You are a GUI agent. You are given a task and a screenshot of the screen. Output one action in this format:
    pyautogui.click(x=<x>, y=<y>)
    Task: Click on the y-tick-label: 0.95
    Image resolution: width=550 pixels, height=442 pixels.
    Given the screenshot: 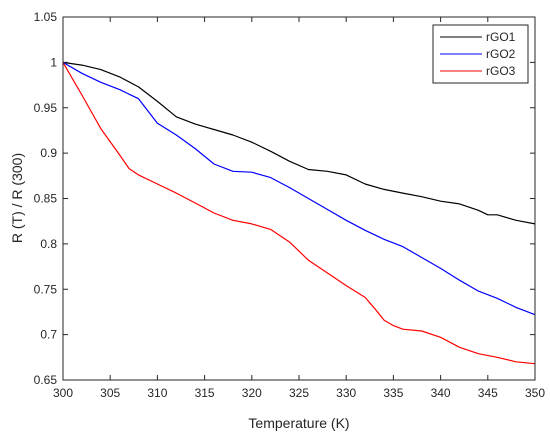 What is the action you would take?
    pyautogui.click(x=46, y=108)
    